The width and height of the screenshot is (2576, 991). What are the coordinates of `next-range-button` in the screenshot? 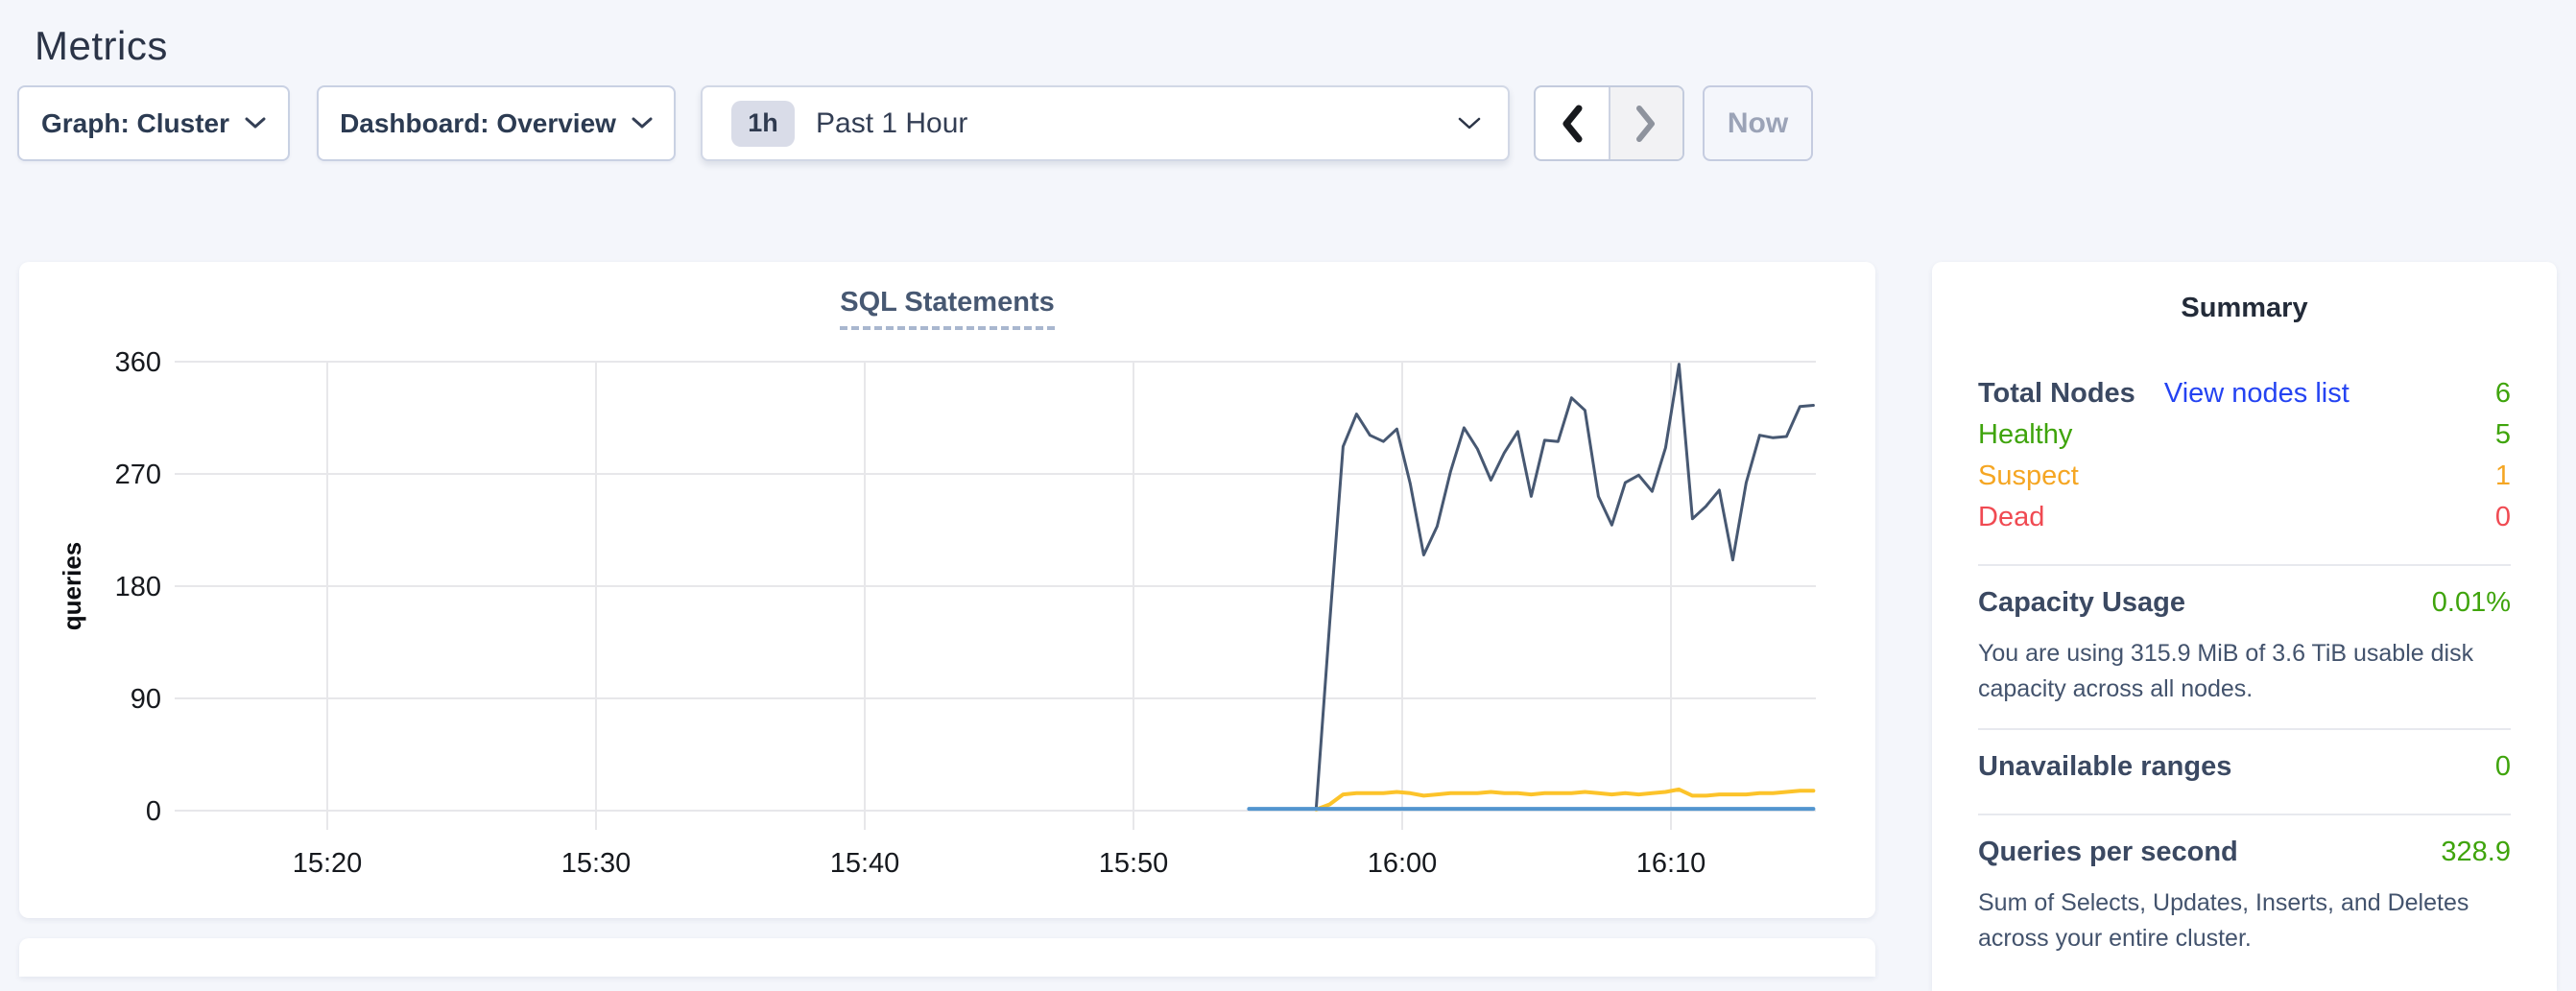 It's located at (1645, 123).